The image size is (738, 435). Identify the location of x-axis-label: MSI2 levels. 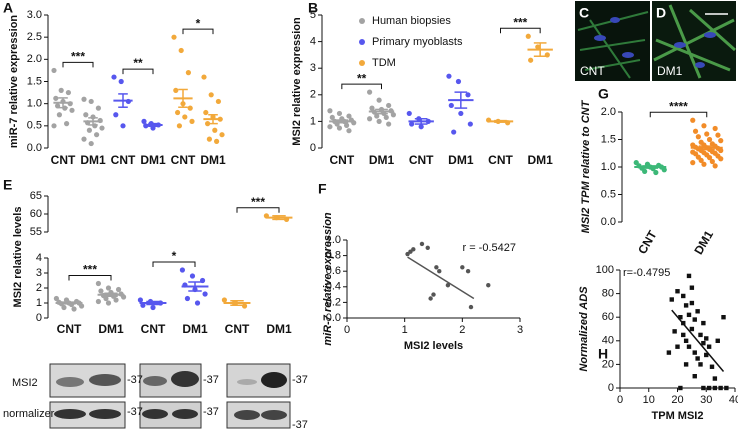
(433, 346).